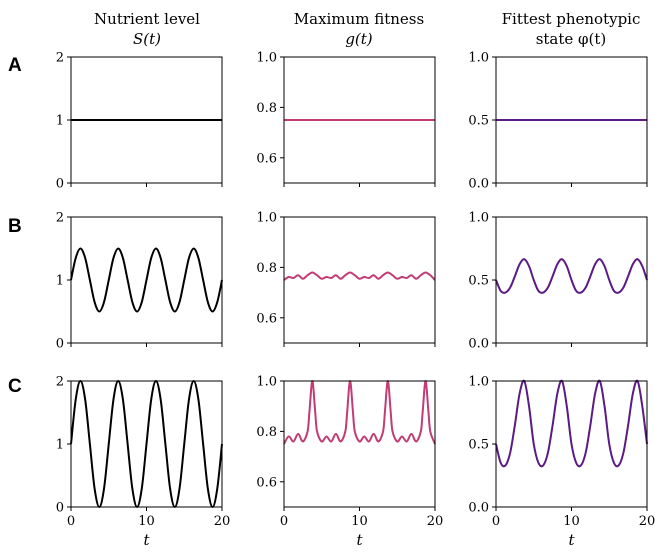 The image size is (655, 556). I want to click on panel-a-2: 0.0 0.5 1.0, so click(558, 121).